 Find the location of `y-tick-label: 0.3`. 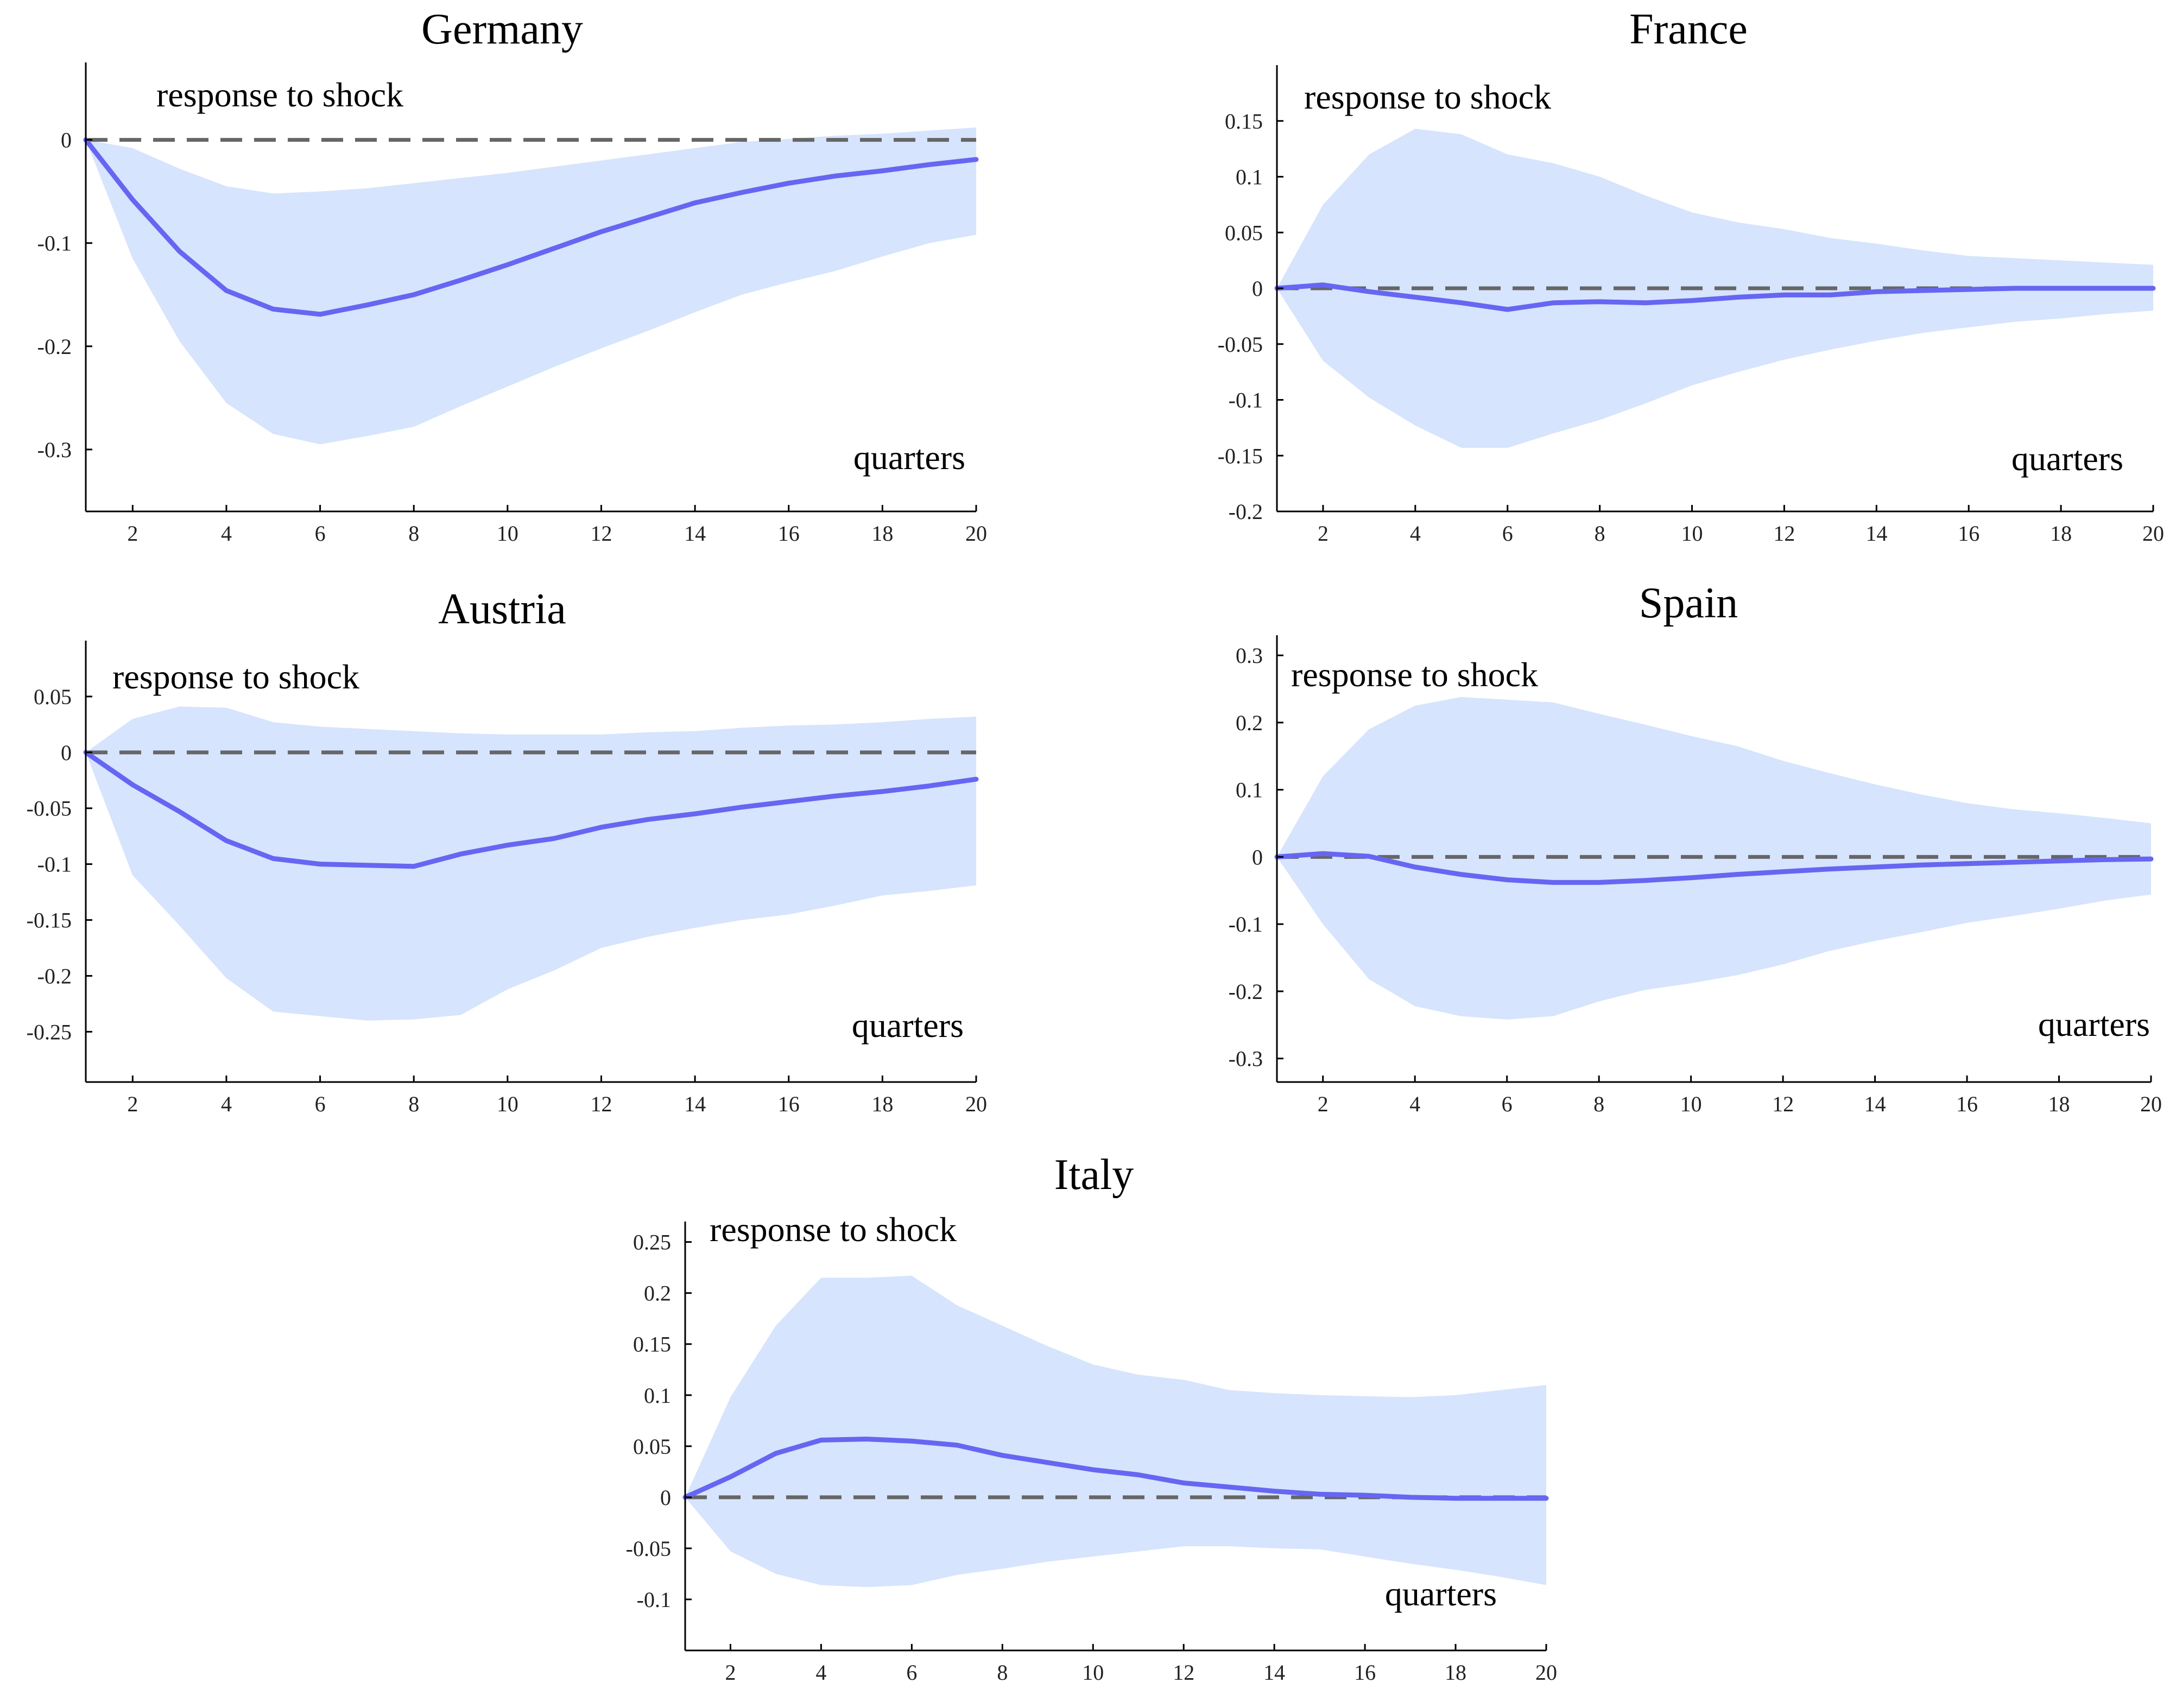

y-tick-label: 0.3 is located at coordinates (1249, 655).